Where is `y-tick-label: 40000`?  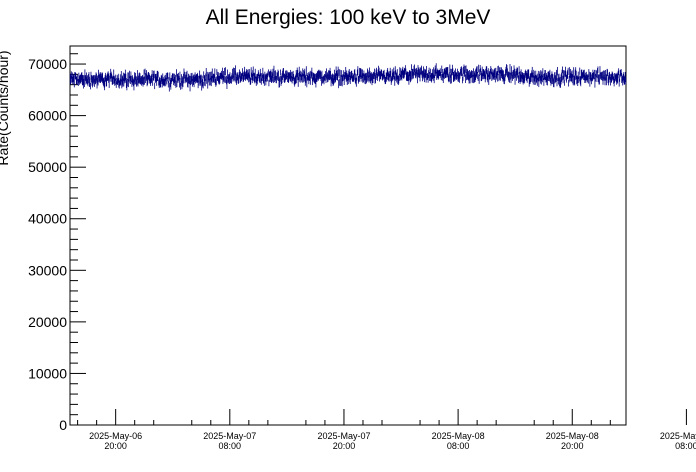 y-tick-label: 40000 is located at coordinates (47, 219).